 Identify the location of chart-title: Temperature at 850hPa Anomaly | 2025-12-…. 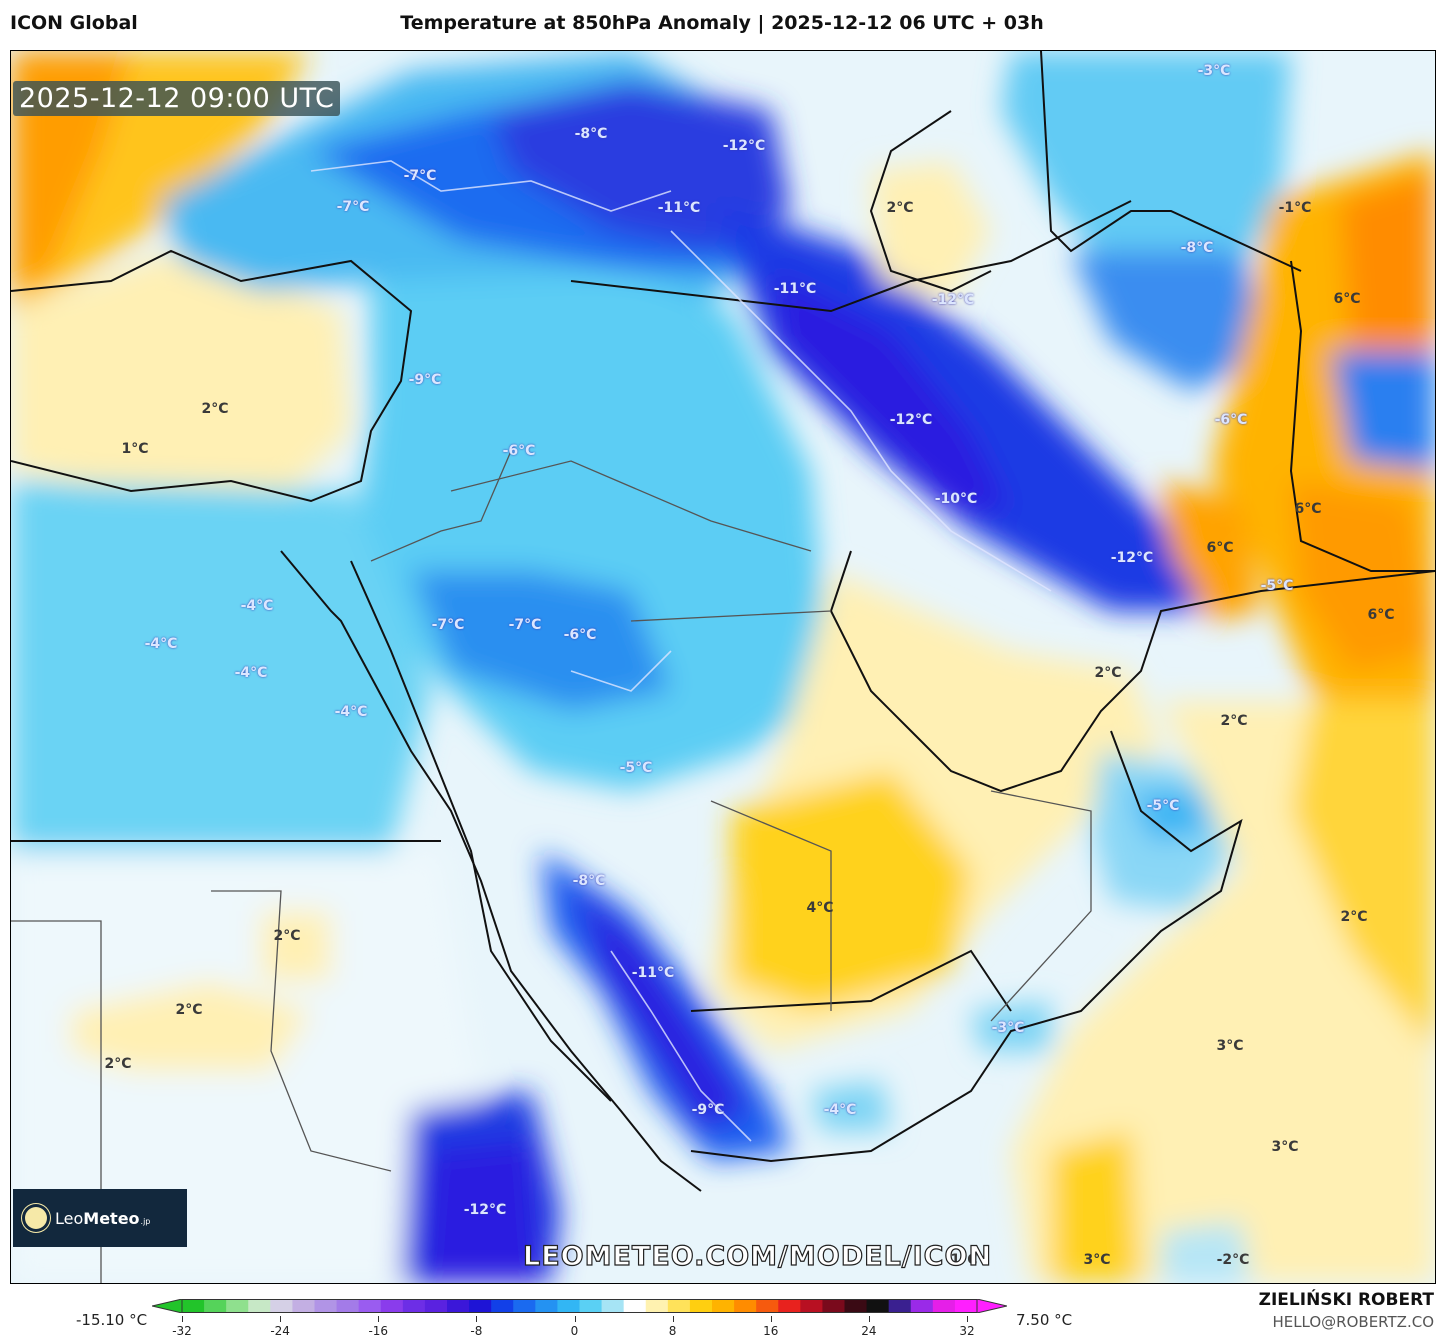
(722, 23).